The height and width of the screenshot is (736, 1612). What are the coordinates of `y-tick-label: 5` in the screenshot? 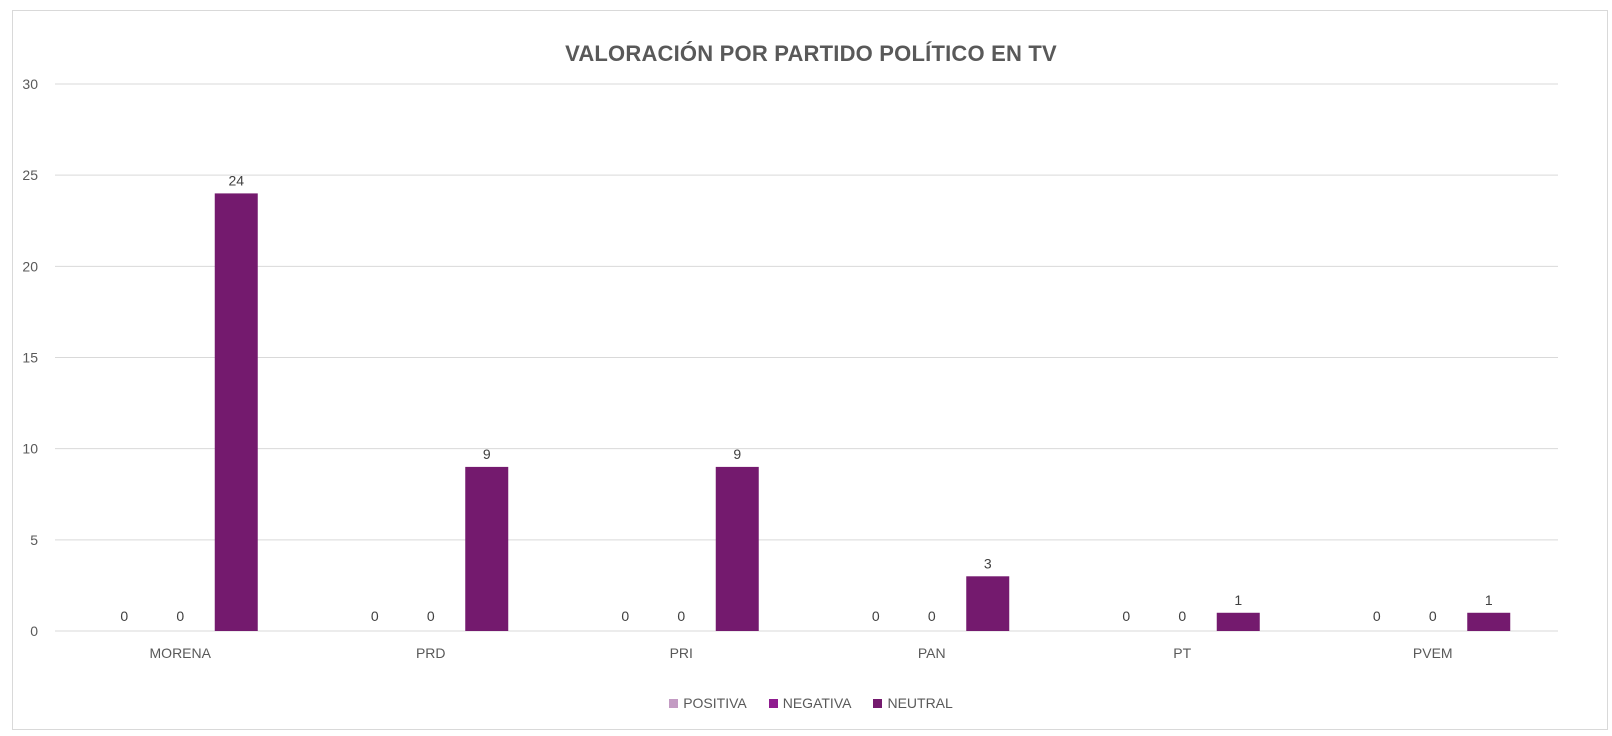 It's located at (34, 540).